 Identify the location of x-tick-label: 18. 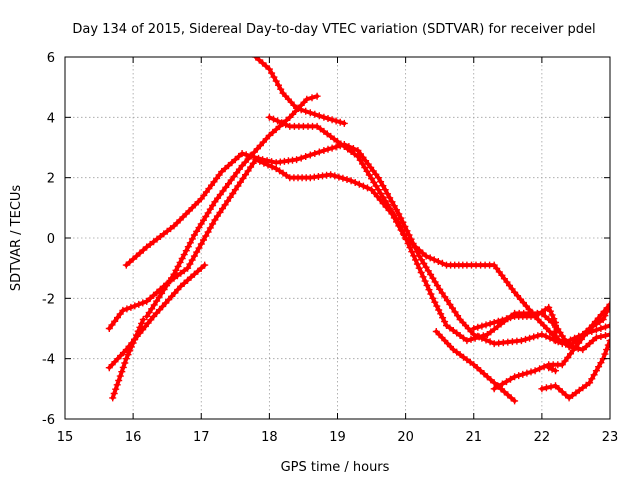
(269, 437).